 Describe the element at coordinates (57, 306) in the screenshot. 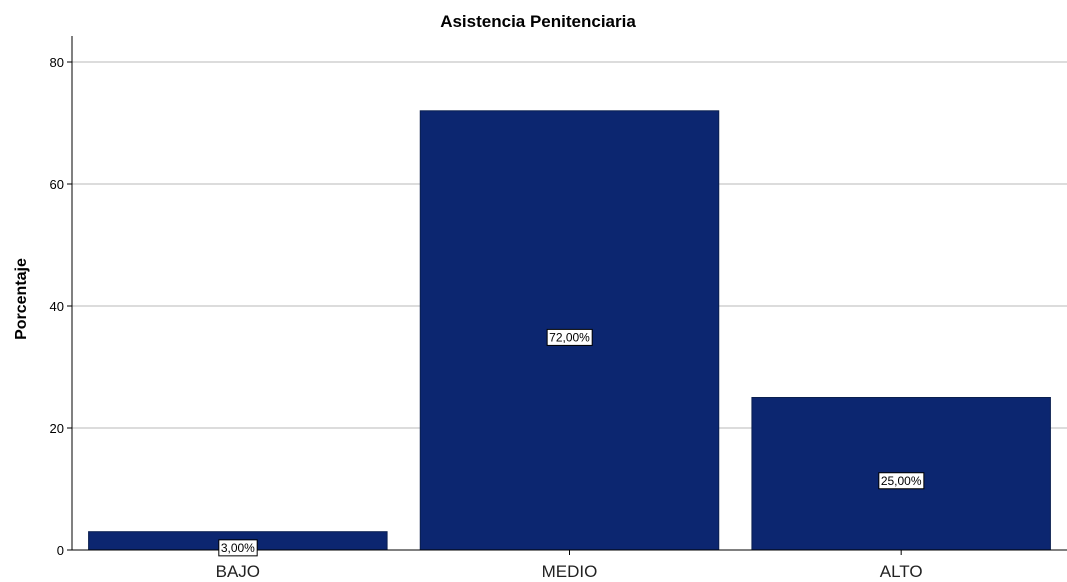

I see `y-tick-label: 40` at that location.